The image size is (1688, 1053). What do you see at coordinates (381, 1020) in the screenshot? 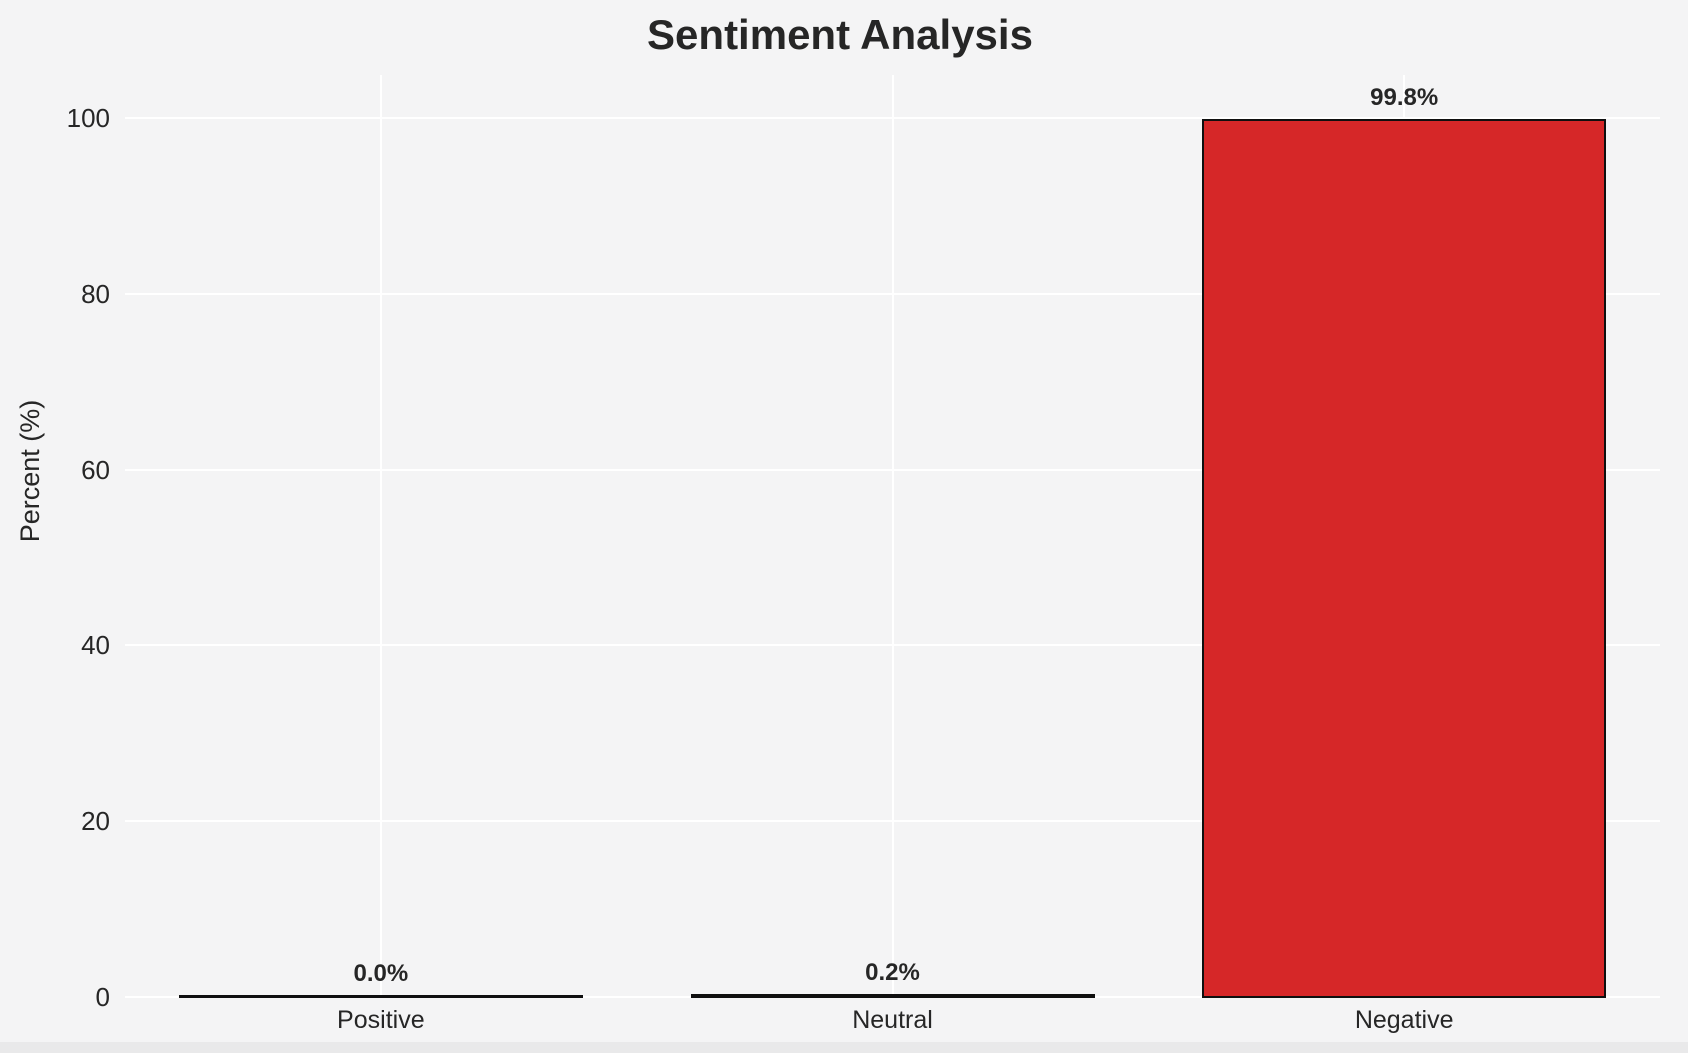
I see `x-tick-label: Positive` at bounding box center [381, 1020].